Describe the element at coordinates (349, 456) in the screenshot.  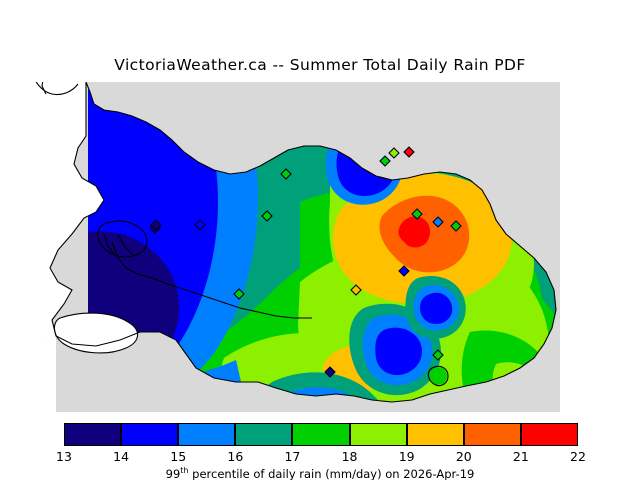
I see `colorbar-tick-18: 18` at that location.